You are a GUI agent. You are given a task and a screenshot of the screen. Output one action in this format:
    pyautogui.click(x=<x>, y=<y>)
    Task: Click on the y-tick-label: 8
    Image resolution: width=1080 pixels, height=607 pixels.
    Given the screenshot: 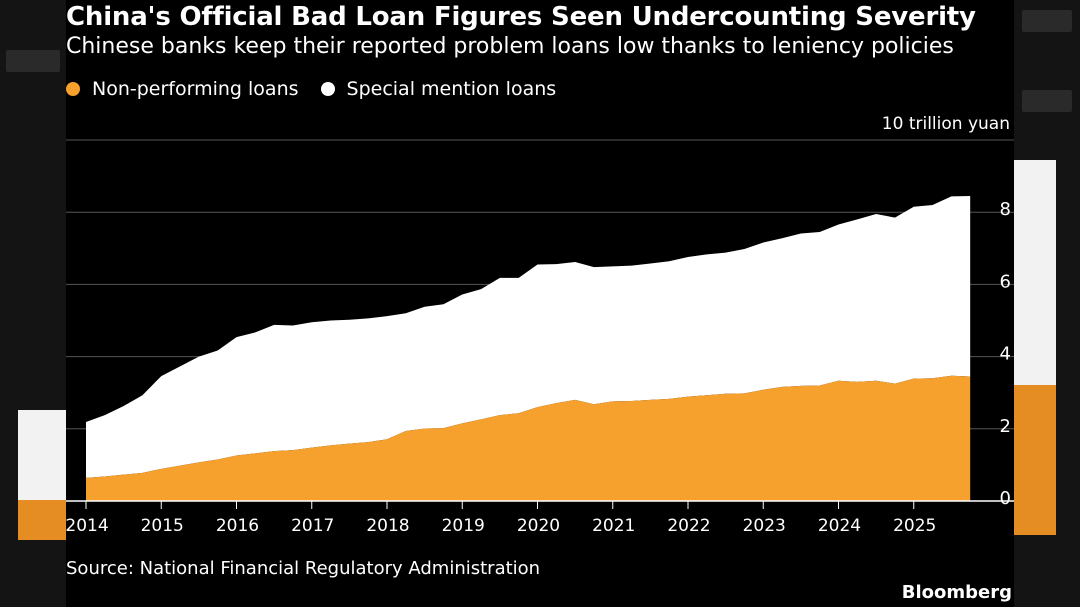 What is the action you would take?
    pyautogui.click(x=1005, y=209)
    